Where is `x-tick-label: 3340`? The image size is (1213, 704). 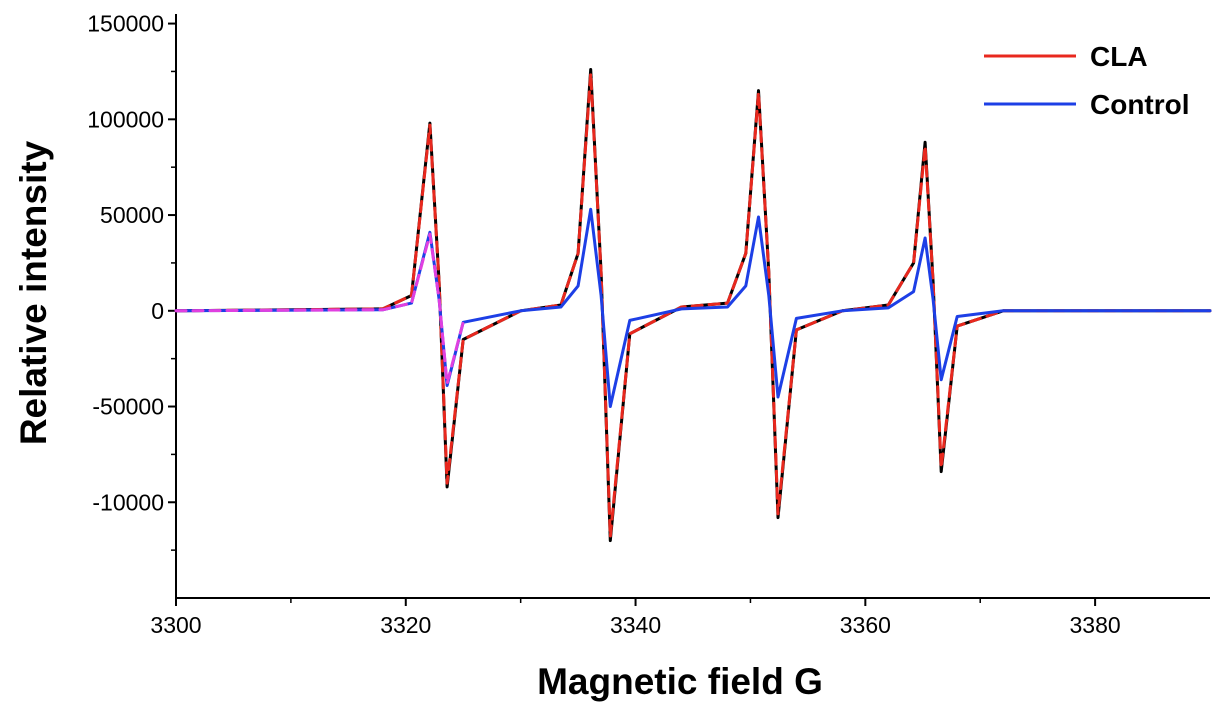
x-tick-label: 3340 is located at coordinates (635, 625).